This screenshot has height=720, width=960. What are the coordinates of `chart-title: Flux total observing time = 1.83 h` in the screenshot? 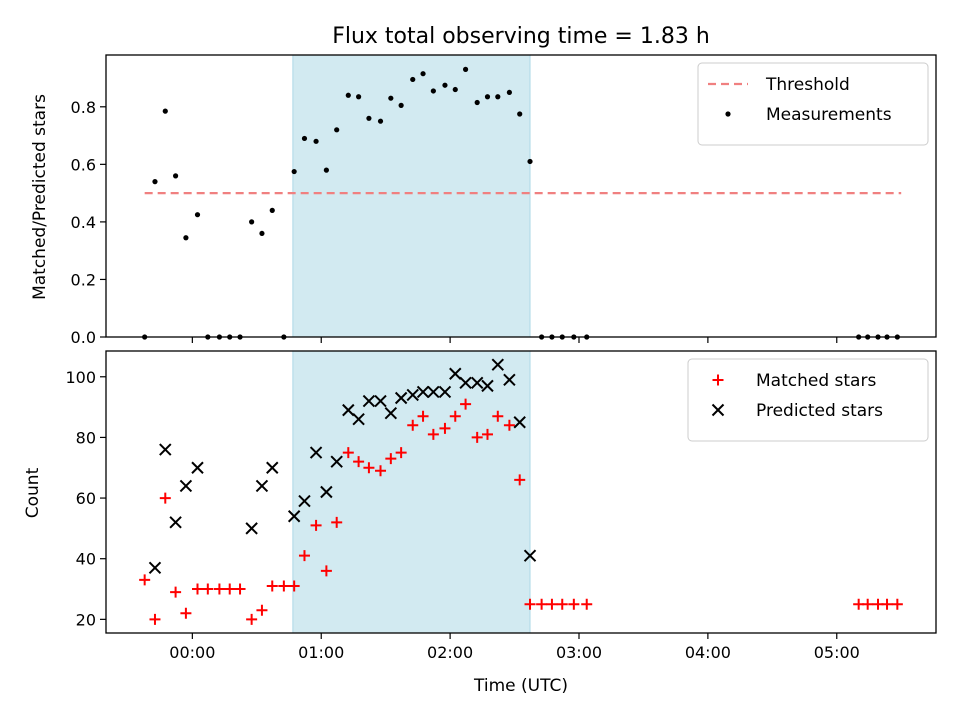 It's located at (521, 36).